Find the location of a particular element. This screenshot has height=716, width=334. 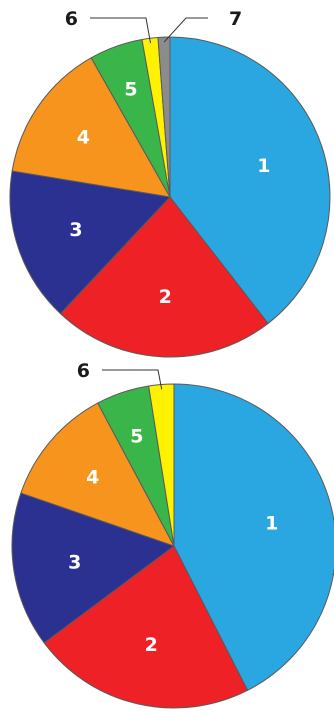

pie-2-label-3: 3 is located at coordinates (74, 562).